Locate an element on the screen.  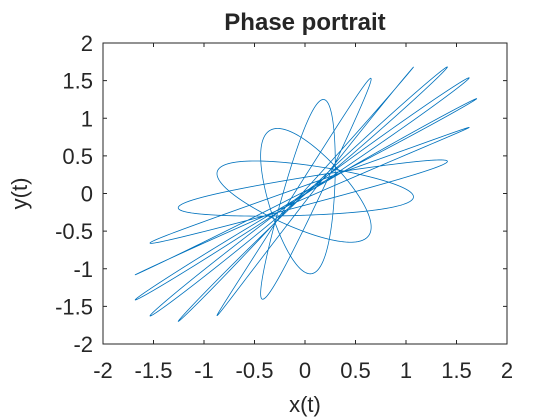
x-axis-label: x(t) is located at coordinates (305, 404).